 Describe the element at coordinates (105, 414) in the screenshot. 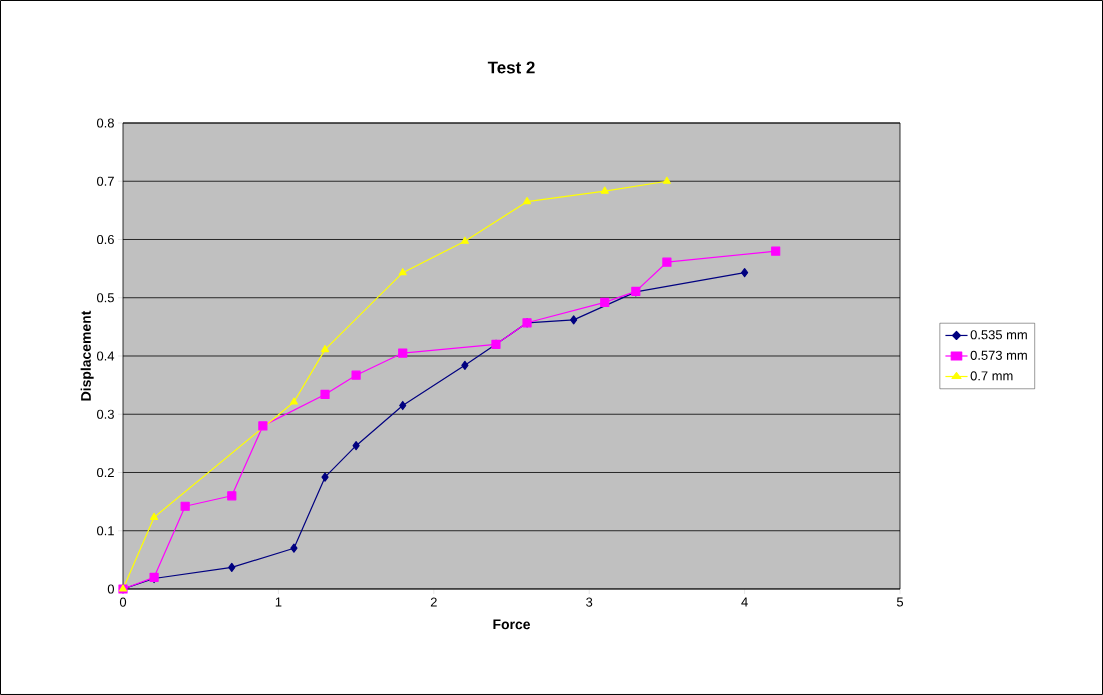

I see `y-tick-label: 0.3` at that location.